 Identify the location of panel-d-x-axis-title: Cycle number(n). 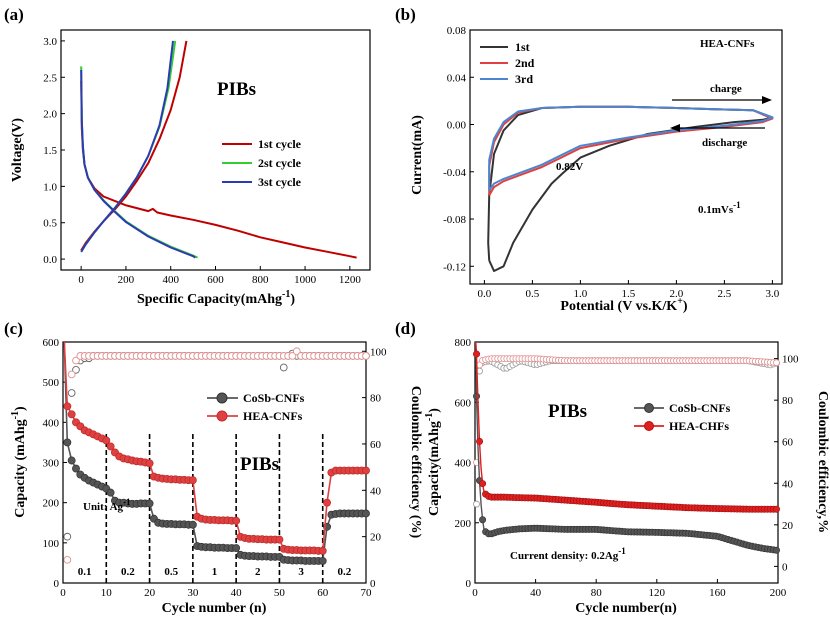
(626, 608).